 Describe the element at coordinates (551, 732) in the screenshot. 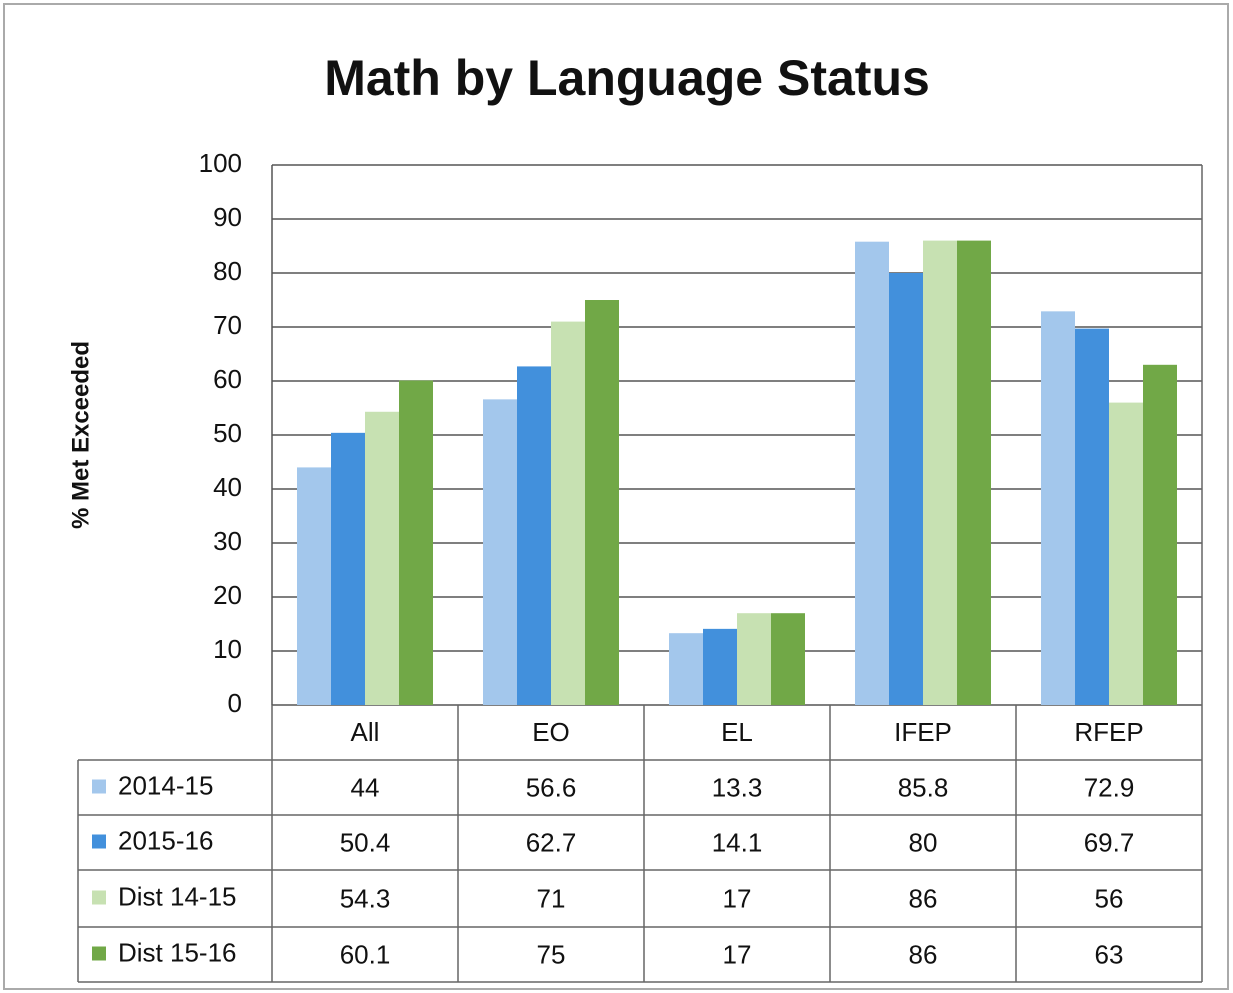

I see `x-tick-label: EO` at that location.